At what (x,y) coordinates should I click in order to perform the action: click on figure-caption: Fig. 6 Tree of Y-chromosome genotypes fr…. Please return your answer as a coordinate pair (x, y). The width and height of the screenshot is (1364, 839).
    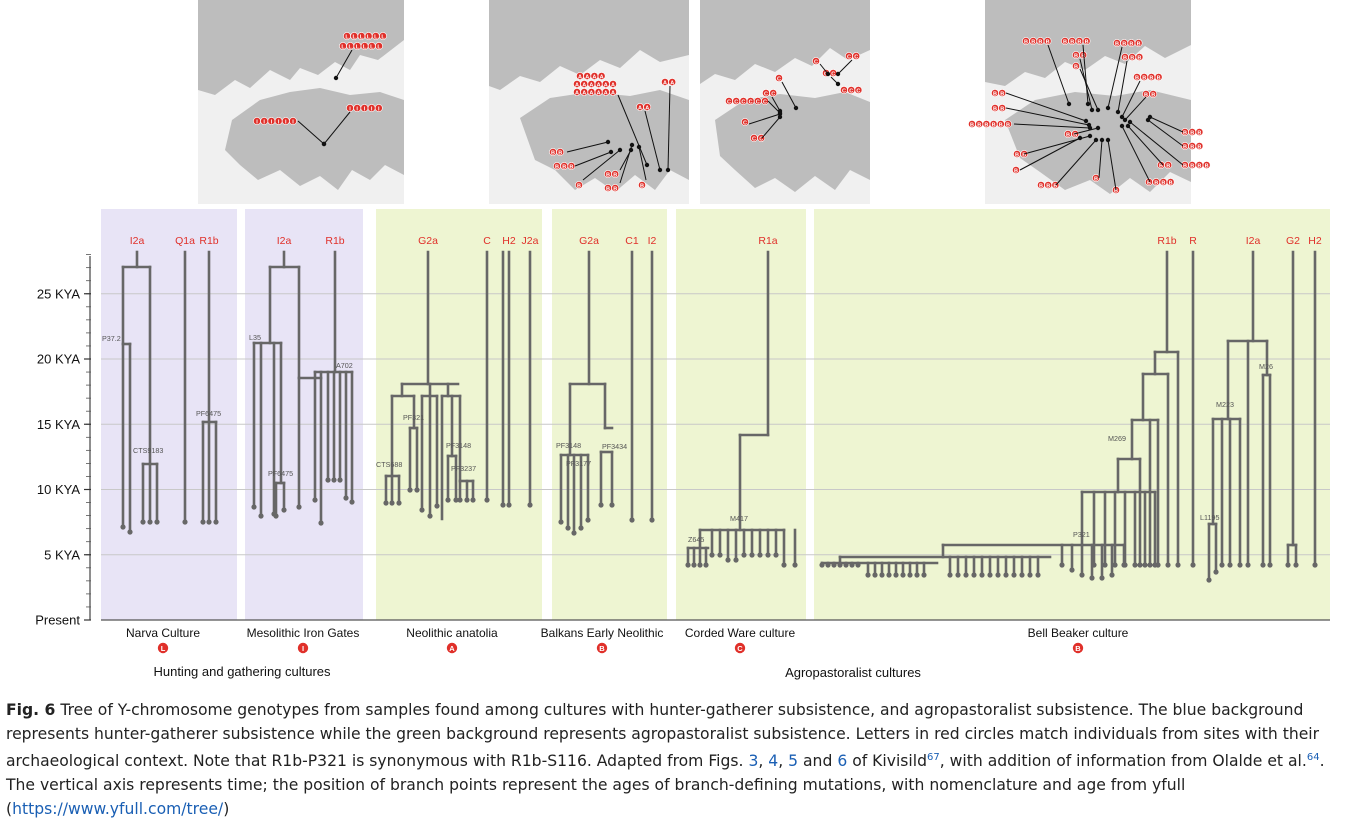
    Looking at the image, I should click on (682, 759).